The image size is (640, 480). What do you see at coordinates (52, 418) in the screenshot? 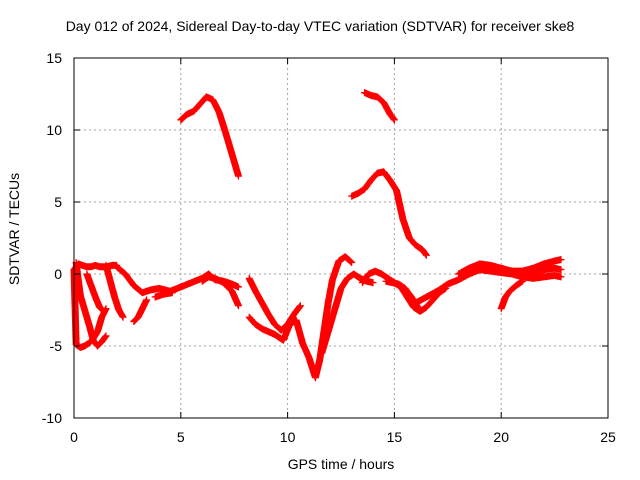
I see `y-tick-label: -10` at bounding box center [52, 418].